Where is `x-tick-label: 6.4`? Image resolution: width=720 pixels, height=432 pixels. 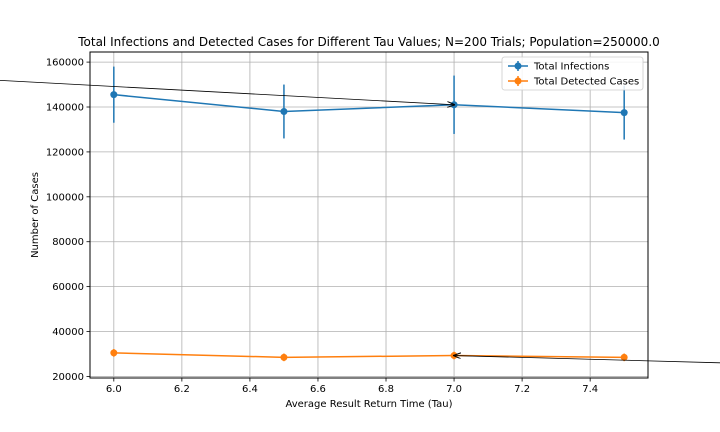 x-tick-label: 6.4 is located at coordinates (250, 389).